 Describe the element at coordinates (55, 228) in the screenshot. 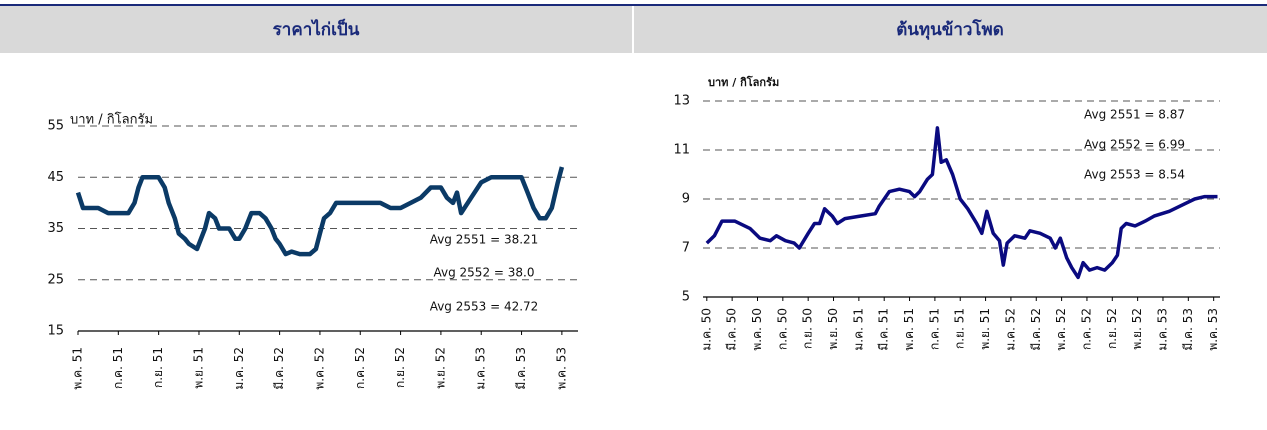

I see `y-tick-label: 35` at that location.